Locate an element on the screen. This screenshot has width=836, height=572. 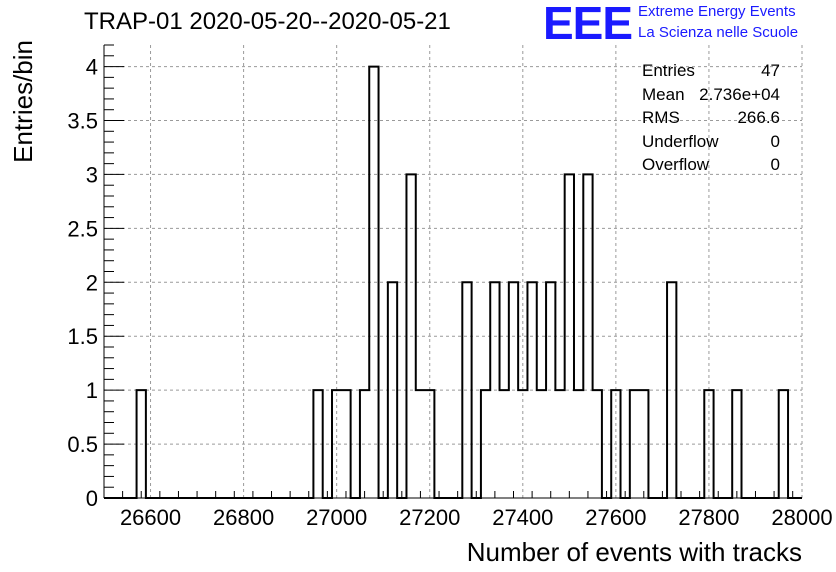
y-tick-label: 4 is located at coordinates (92, 67).